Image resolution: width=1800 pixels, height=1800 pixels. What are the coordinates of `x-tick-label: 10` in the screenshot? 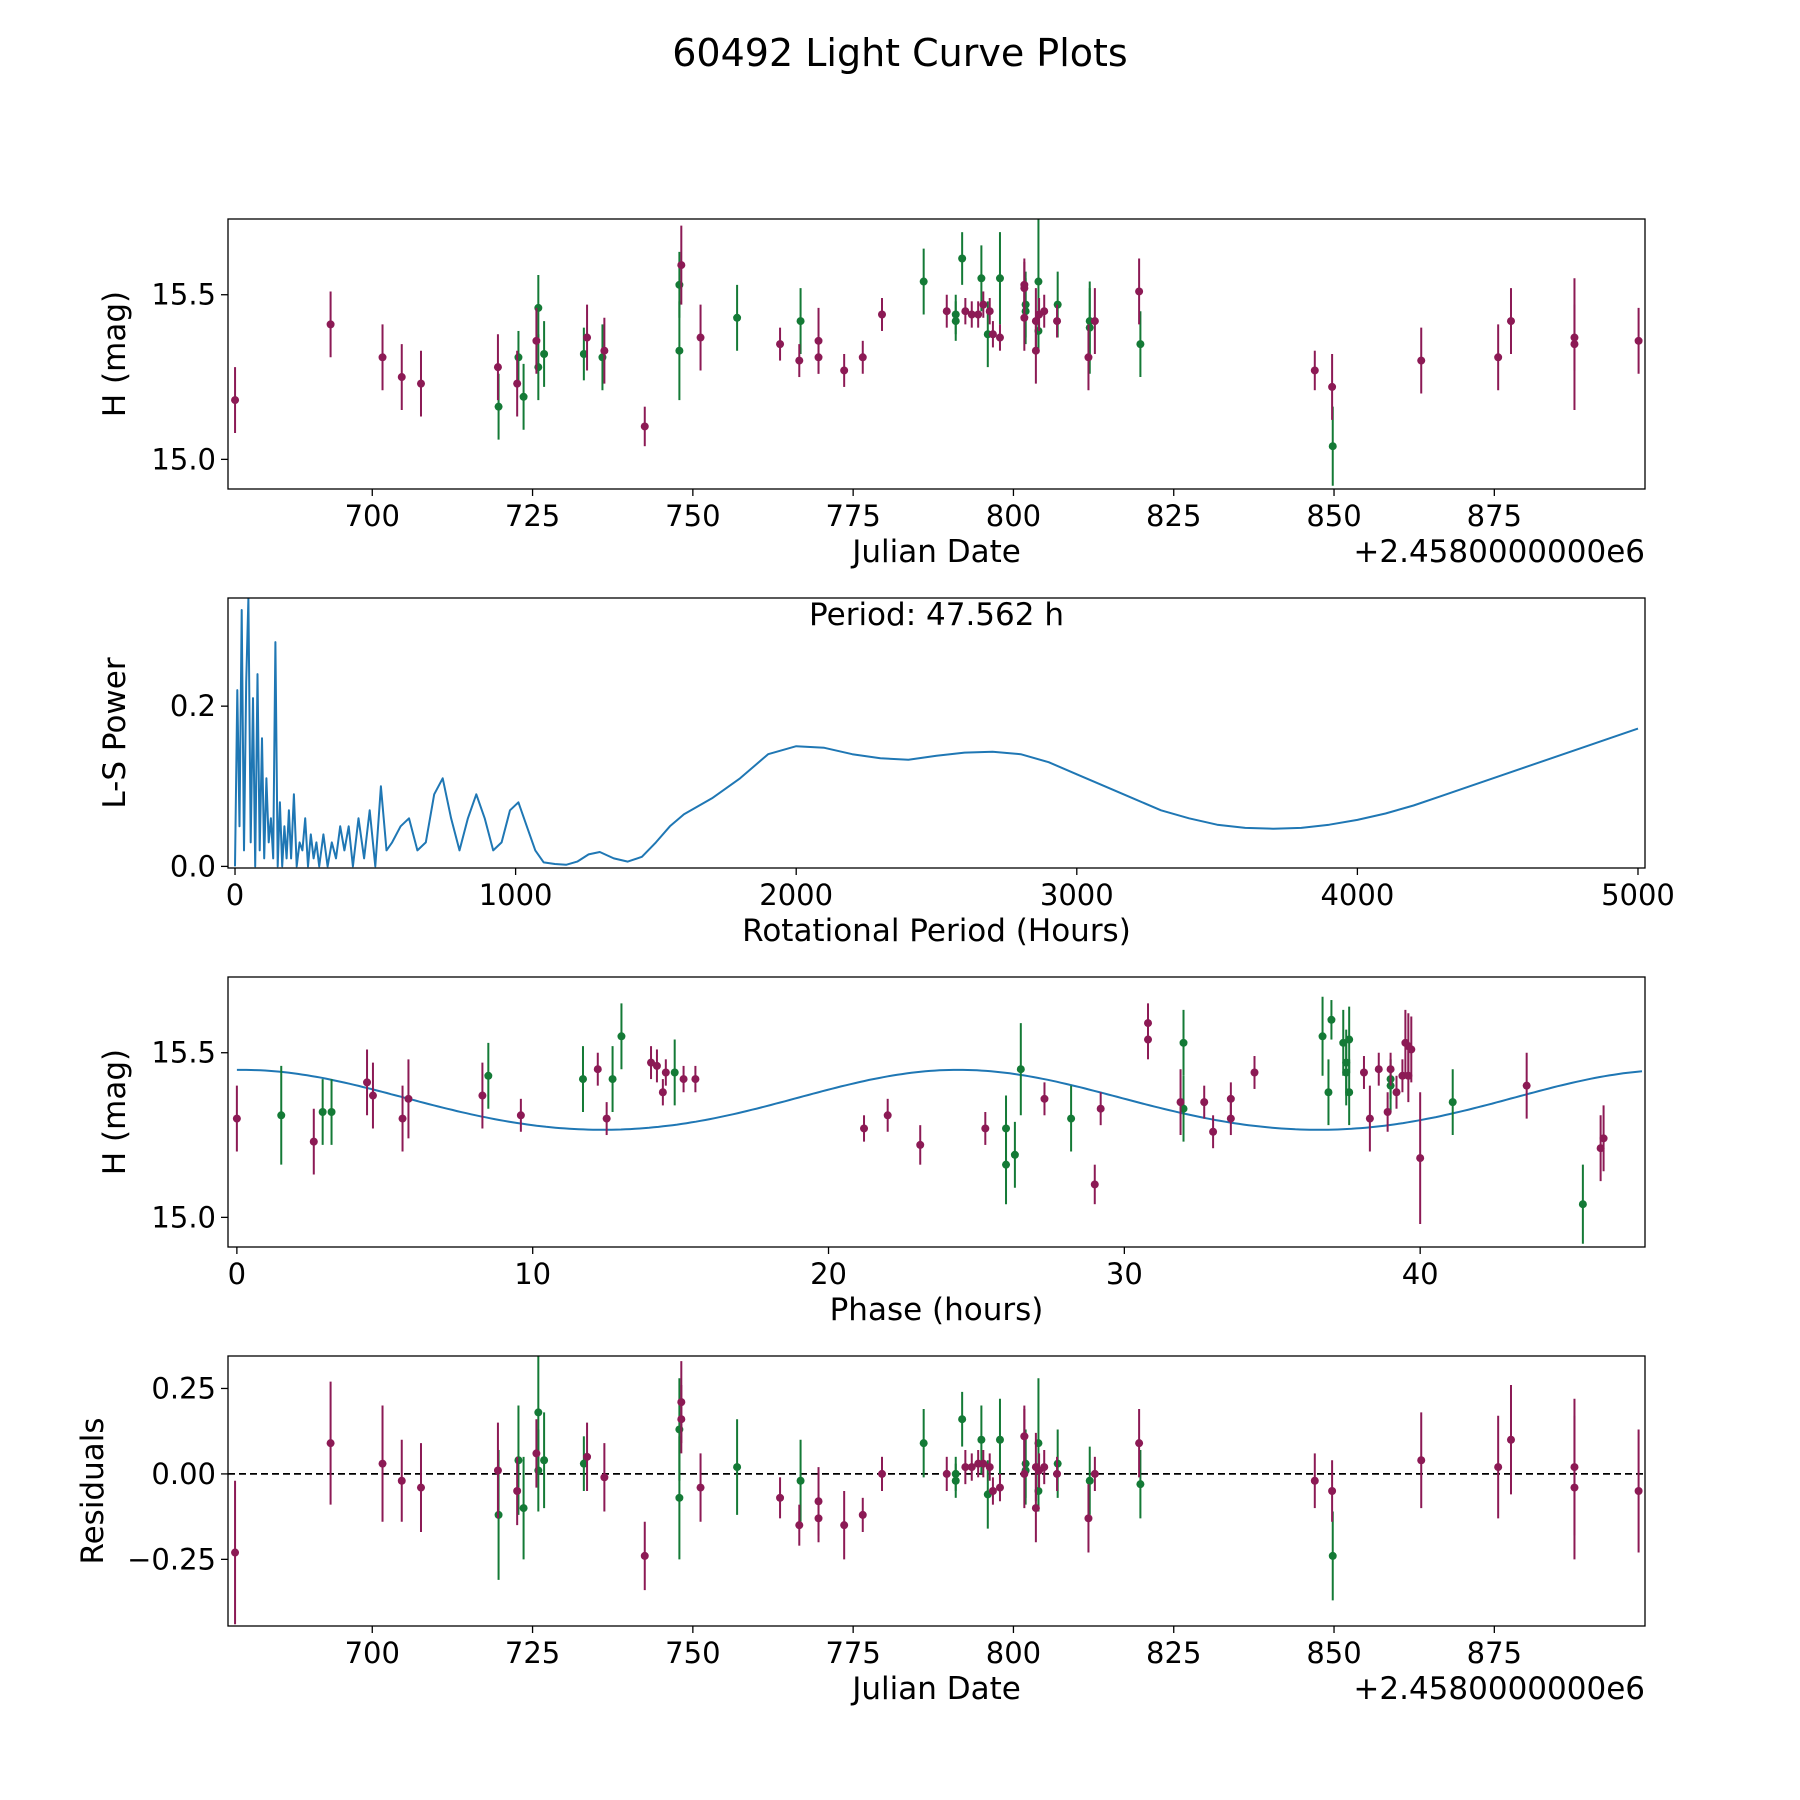 It's located at (532, 1274).